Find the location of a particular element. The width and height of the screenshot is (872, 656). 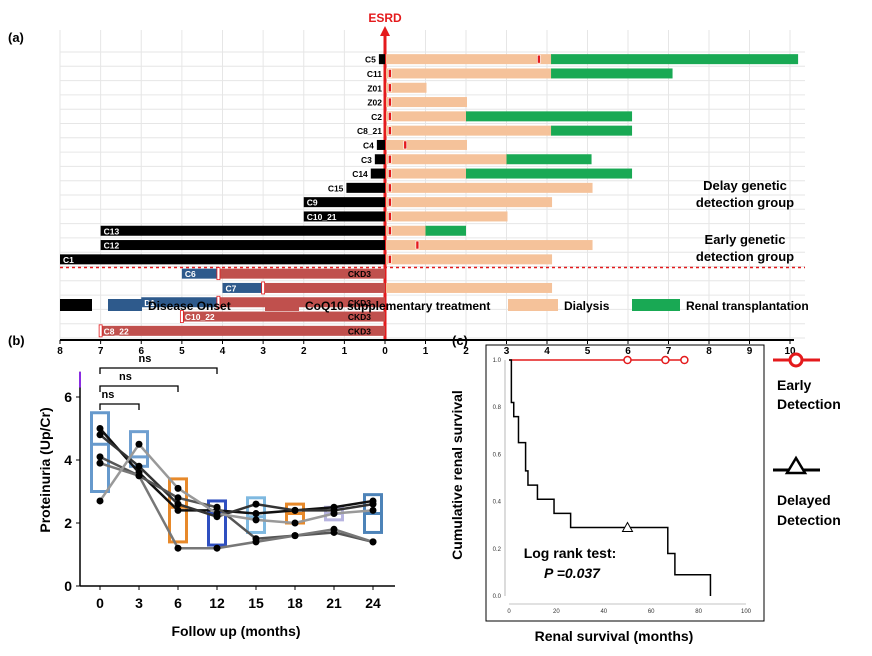

survival-frame is located at coordinates (625, 483).